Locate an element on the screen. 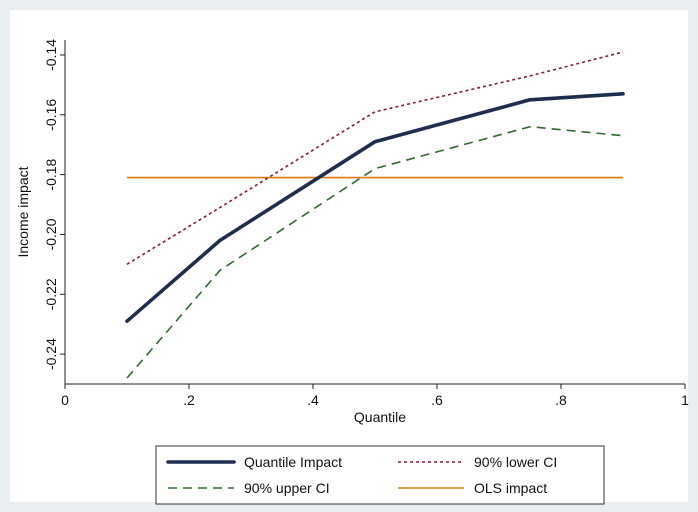  x-tick-label: .4 is located at coordinates (313, 400).